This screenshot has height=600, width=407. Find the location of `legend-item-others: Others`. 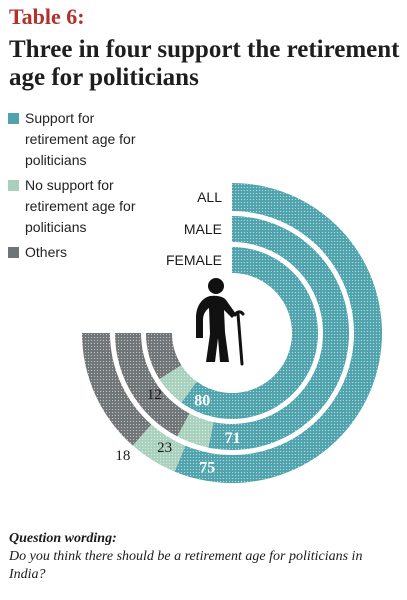

legend-item-others: Others is located at coordinates (83, 252).